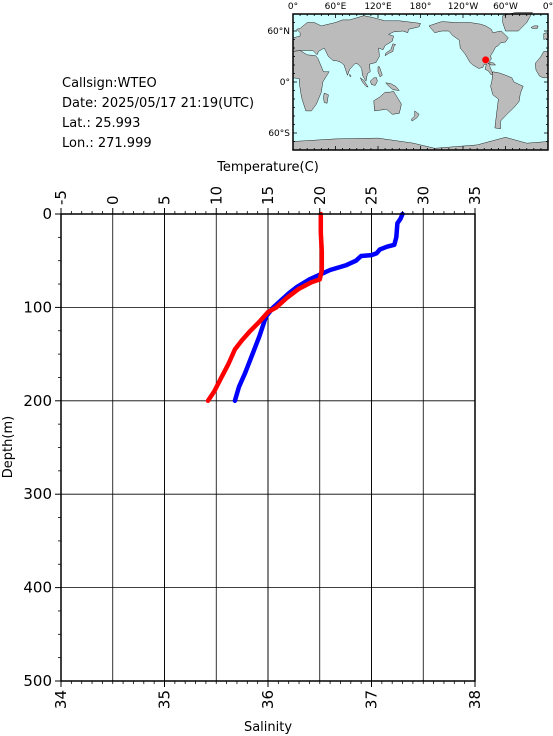 The image size is (553, 736). Describe the element at coordinates (463, 7) in the screenshot. I see `map-longitude-label: 120°W` at that location.